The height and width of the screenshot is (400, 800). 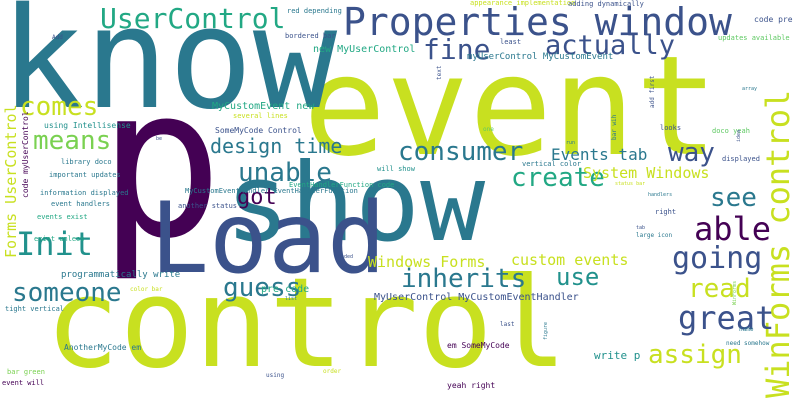 What do you see at coordinates (62, 217) in the screenshot?
I see `word-events-exist: events exist` at bounding box center [62, 217].